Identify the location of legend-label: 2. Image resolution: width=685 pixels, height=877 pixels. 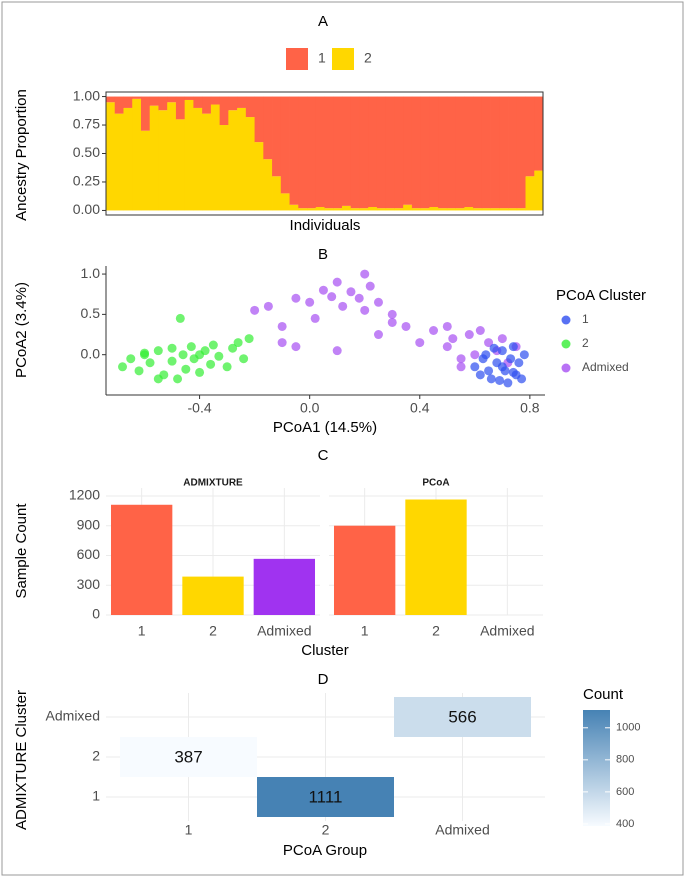
(368, 58).